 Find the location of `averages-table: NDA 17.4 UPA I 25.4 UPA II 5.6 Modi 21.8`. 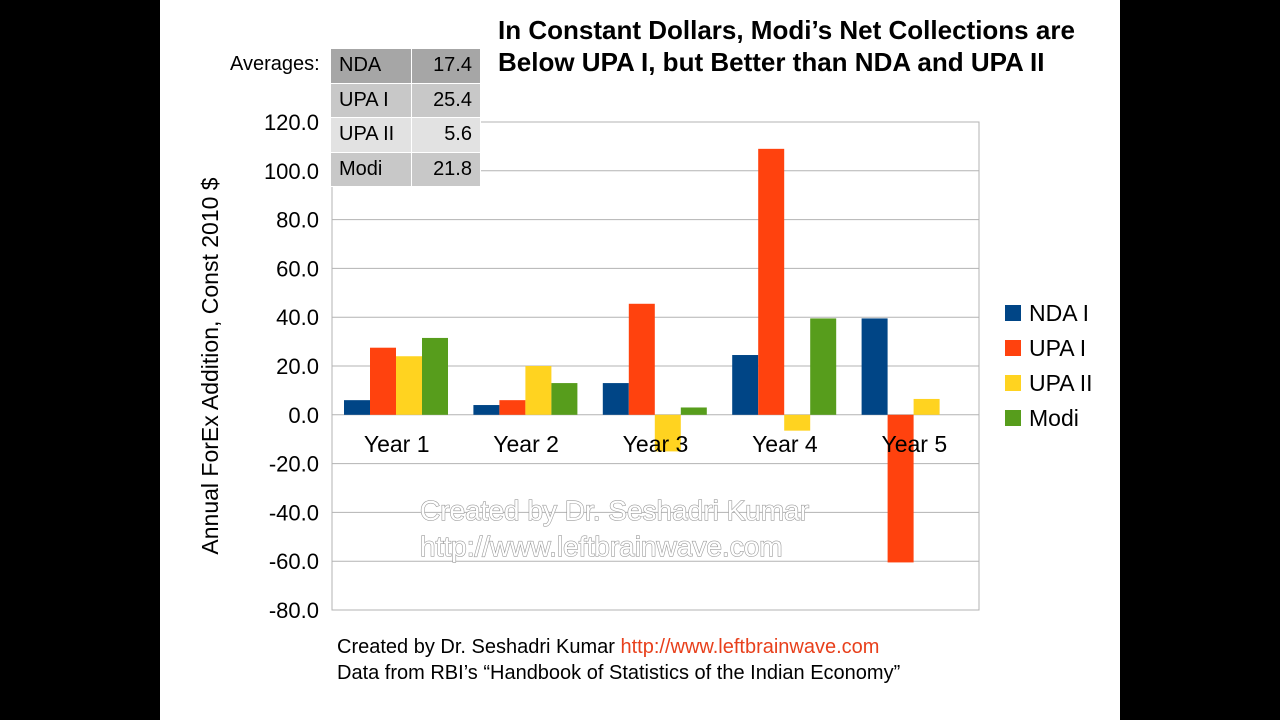

averages-table: NDA 17.4 UPA I 25.4 UPA II 5.6 Modi 21.8 is located at coordinates (405, 117).